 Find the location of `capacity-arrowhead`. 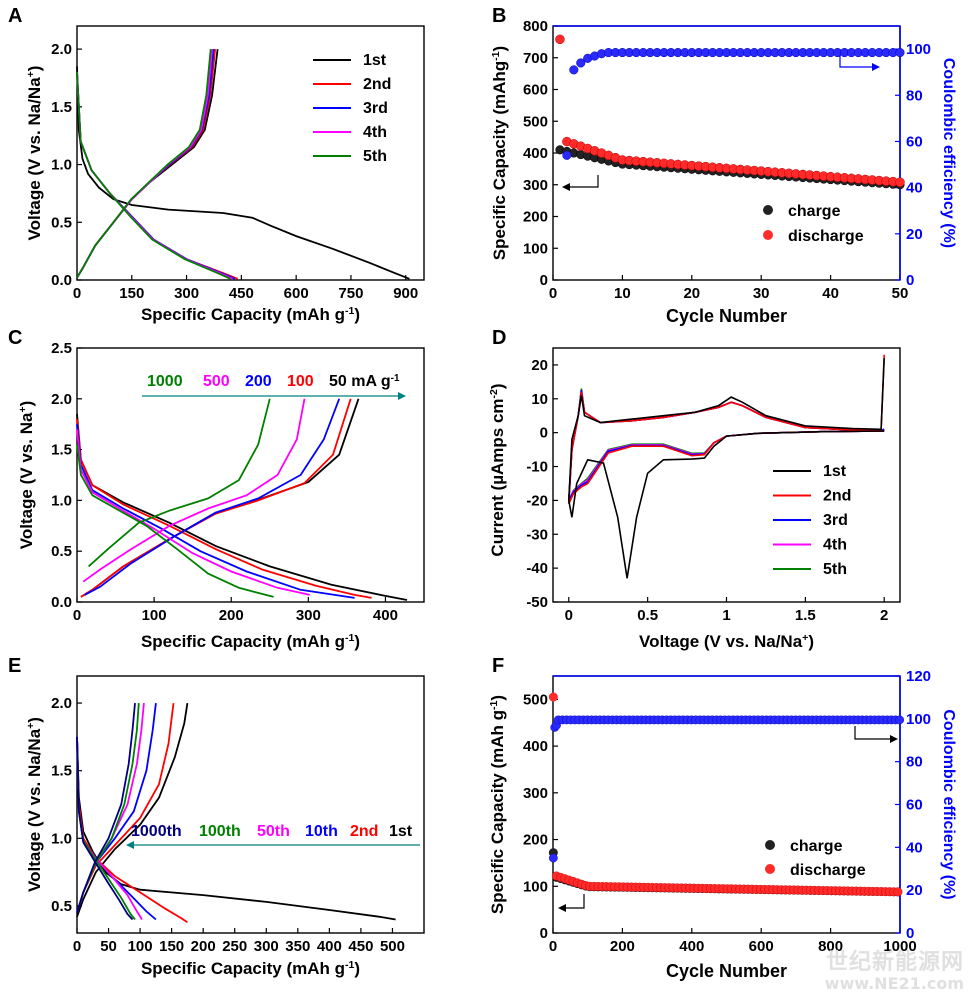

capacity-arrowhead is located at coordinates (562, 908).